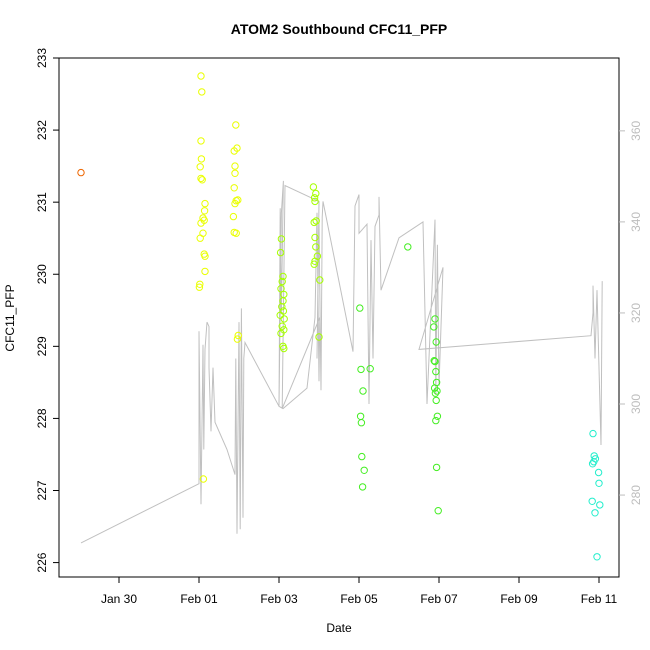 This screenshot has width=650, height=650. Describe the element at coordinates (42, 274) in the screenshot. I see `y-tick-label: 230` at that location.